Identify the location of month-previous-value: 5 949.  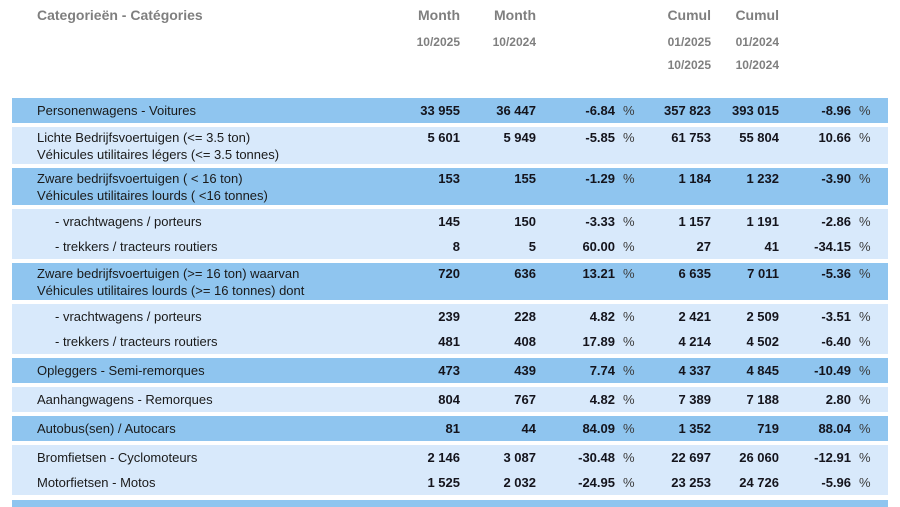
(519, 137).